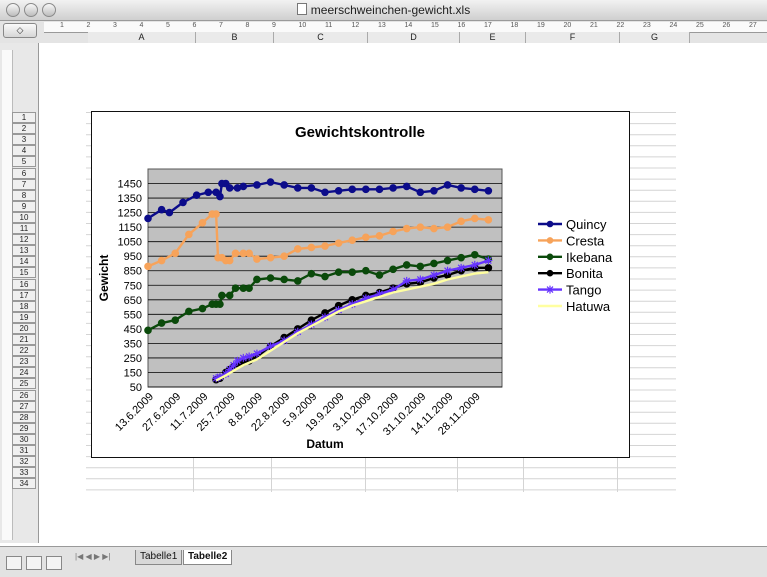 This screenshot has height=577, width=767. Describe the element at coordinates (24, 439) in the screenshot. I see `row-header: 30` at that location.